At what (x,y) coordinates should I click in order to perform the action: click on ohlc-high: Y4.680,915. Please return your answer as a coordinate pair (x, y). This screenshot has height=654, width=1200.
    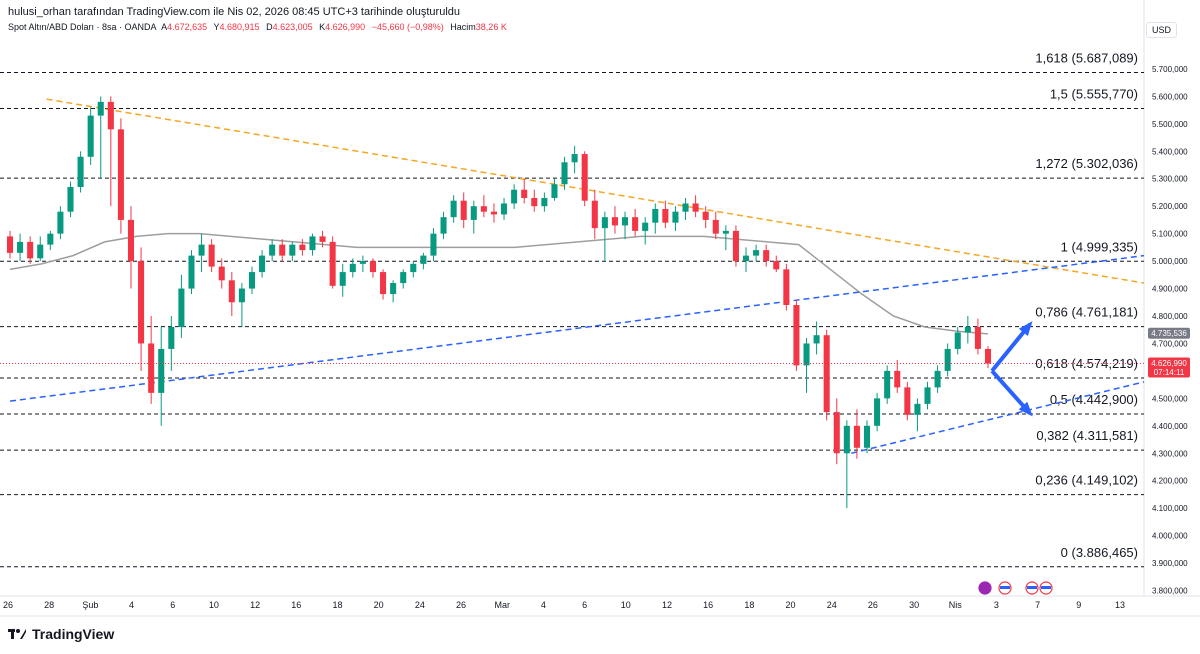
    Looking at the image, I should click on (236, 27).